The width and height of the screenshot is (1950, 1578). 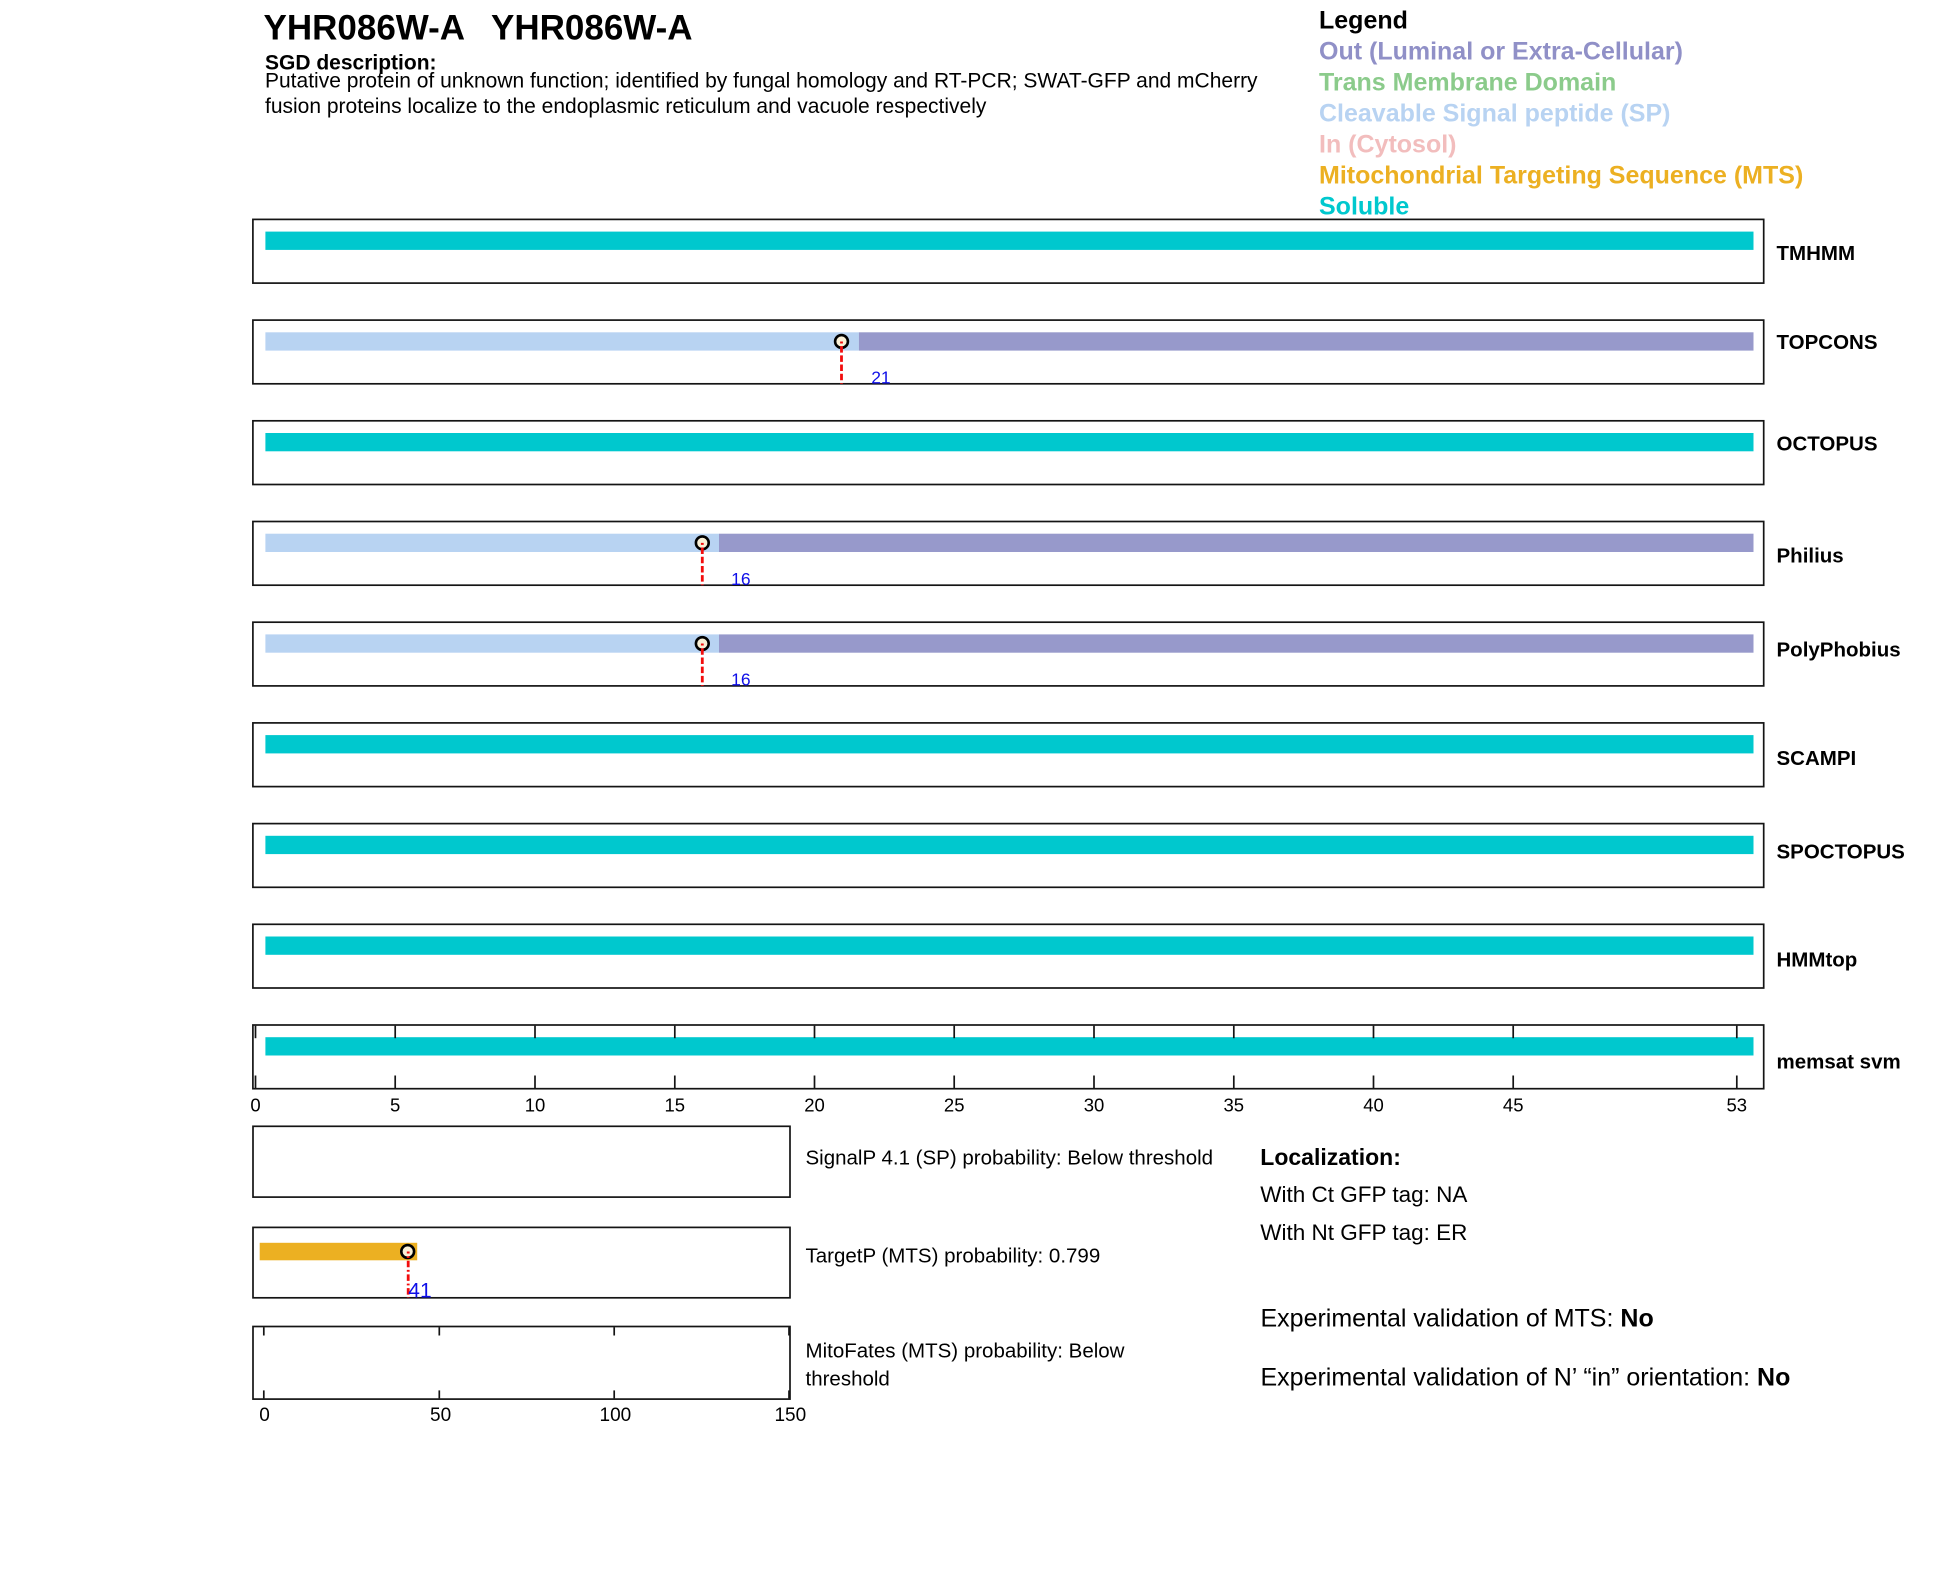 What do you see at coordinates (1827, 444) in the screenshot?
I see `svg-text: OCTOPUS` at bounding box center [1827, 444].